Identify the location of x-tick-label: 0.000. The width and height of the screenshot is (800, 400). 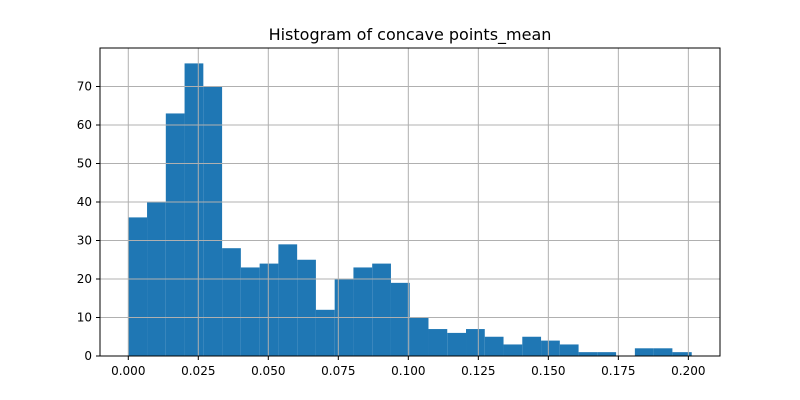
(128, 371).